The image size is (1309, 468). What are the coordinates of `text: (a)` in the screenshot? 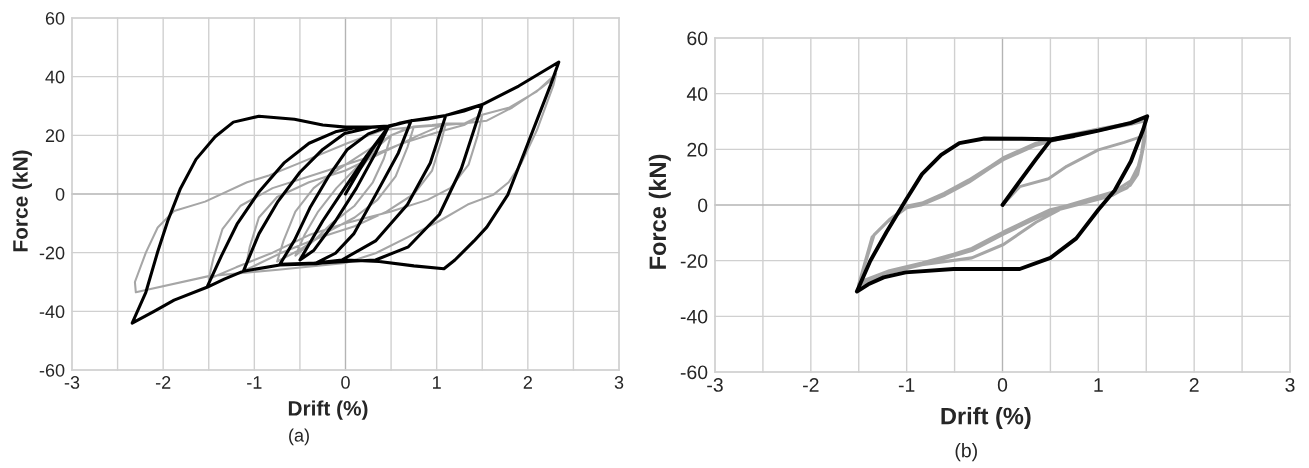 It's located at (299, 437).